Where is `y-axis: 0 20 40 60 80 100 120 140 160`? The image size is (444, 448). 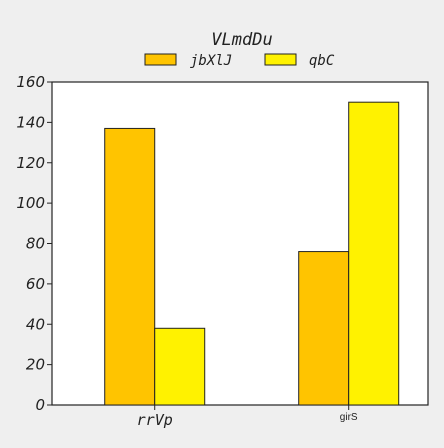
y-axis: 0 20 40 60 80 100 120 140 160 is located at coordinates (34, 243).